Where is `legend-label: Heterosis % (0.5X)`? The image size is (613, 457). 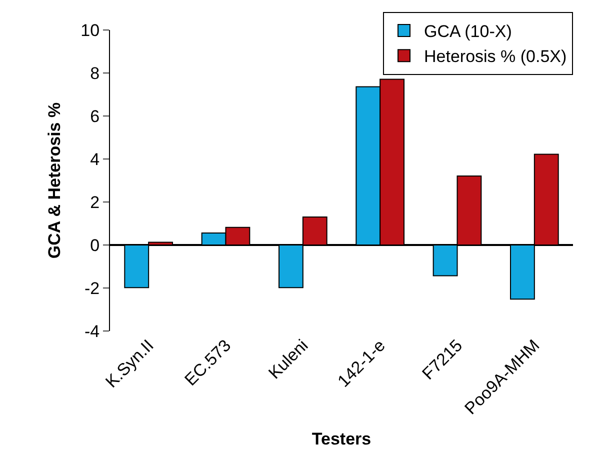
legend-label: Heterosis % (0.5X) is located at coordinates (495, 56).